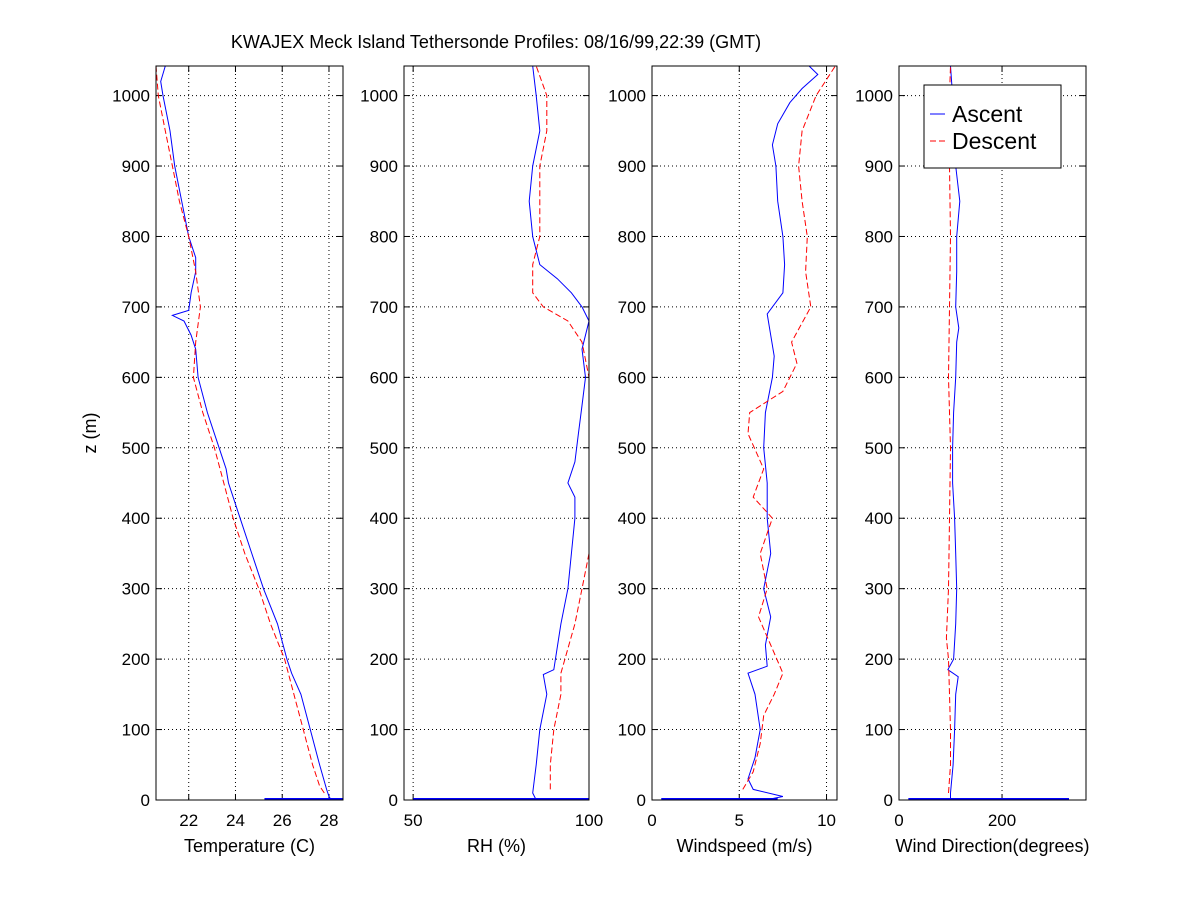 This screenshot has height=900, width=1200. What do you see at coordinates (496, 846) in the screenshot?
I see `x-axis-label: RH (%)` at bounding box center [496, 846].